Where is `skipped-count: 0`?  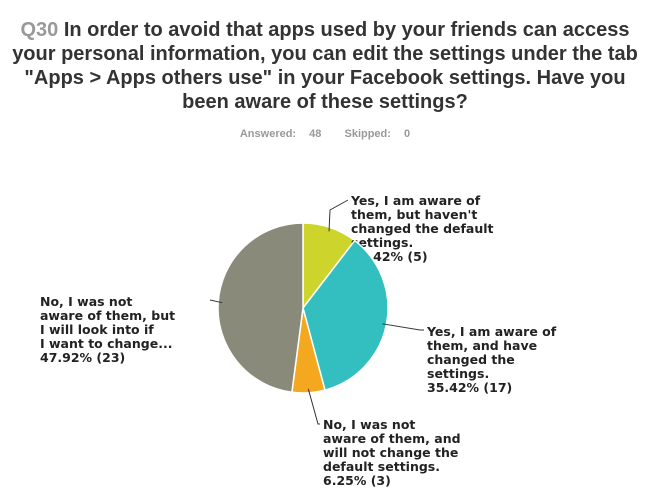
skipped-count: 0 is located at coordinates (407, 134).